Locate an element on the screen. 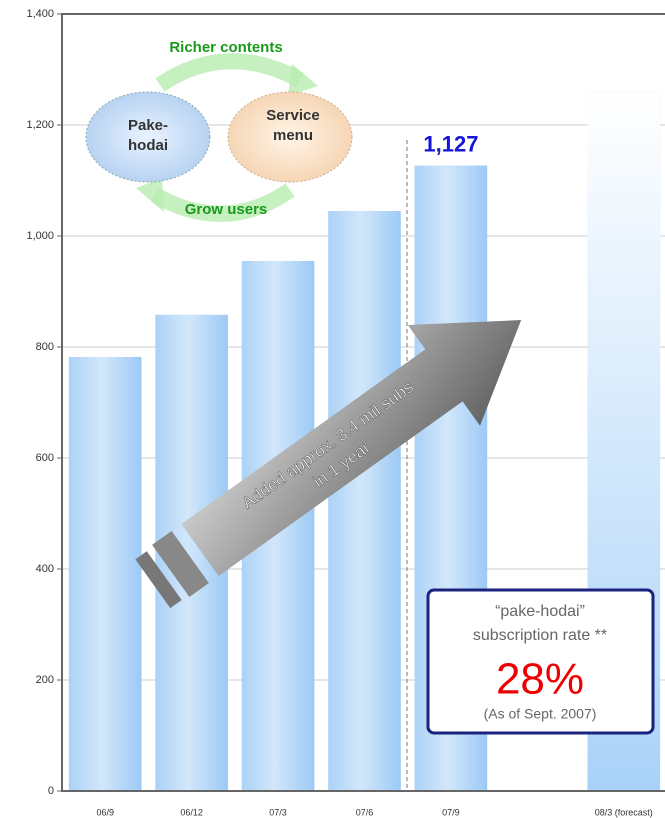 The image size is (665, 818). x-tick-label: 07/9 is located at coordinates (451, 812).